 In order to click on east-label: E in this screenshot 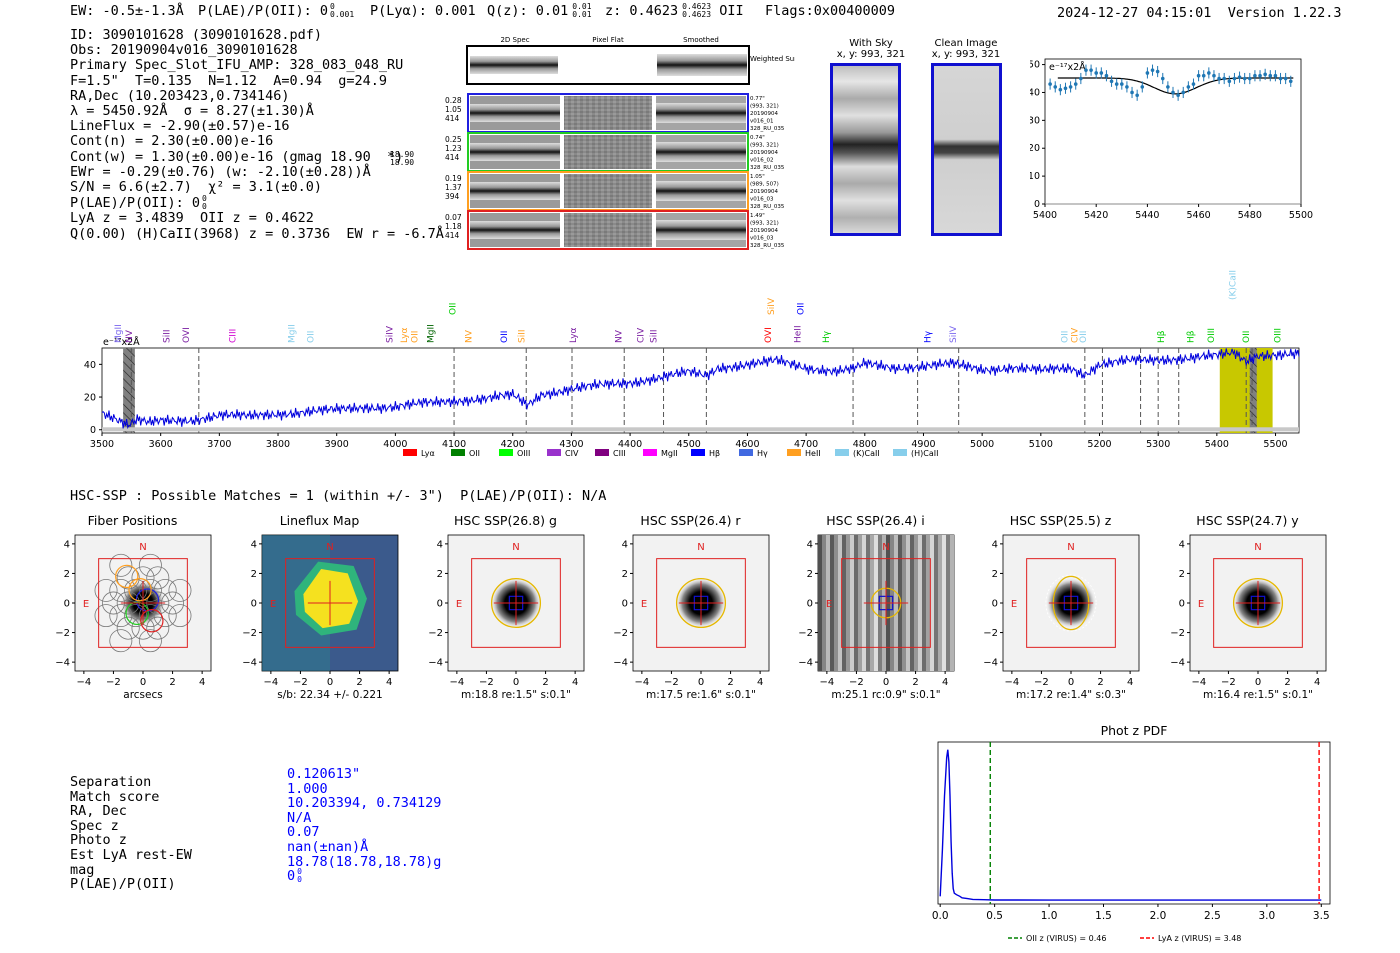, I will do `click(86, 604)`.